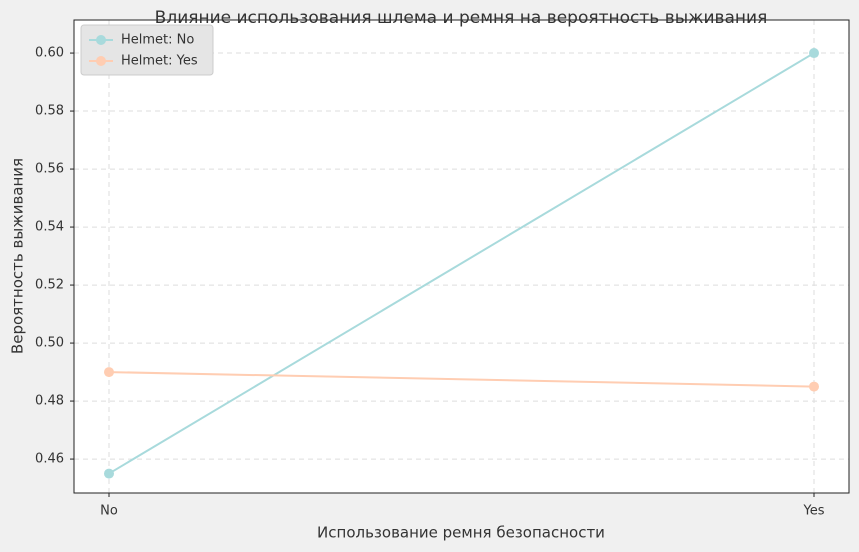 The width and height of the screenshot is (859, 552). What do you see at coordinates (109, 511) in the screenshot?
I see `x-tick-label: No` at bounding box center [109, 511].